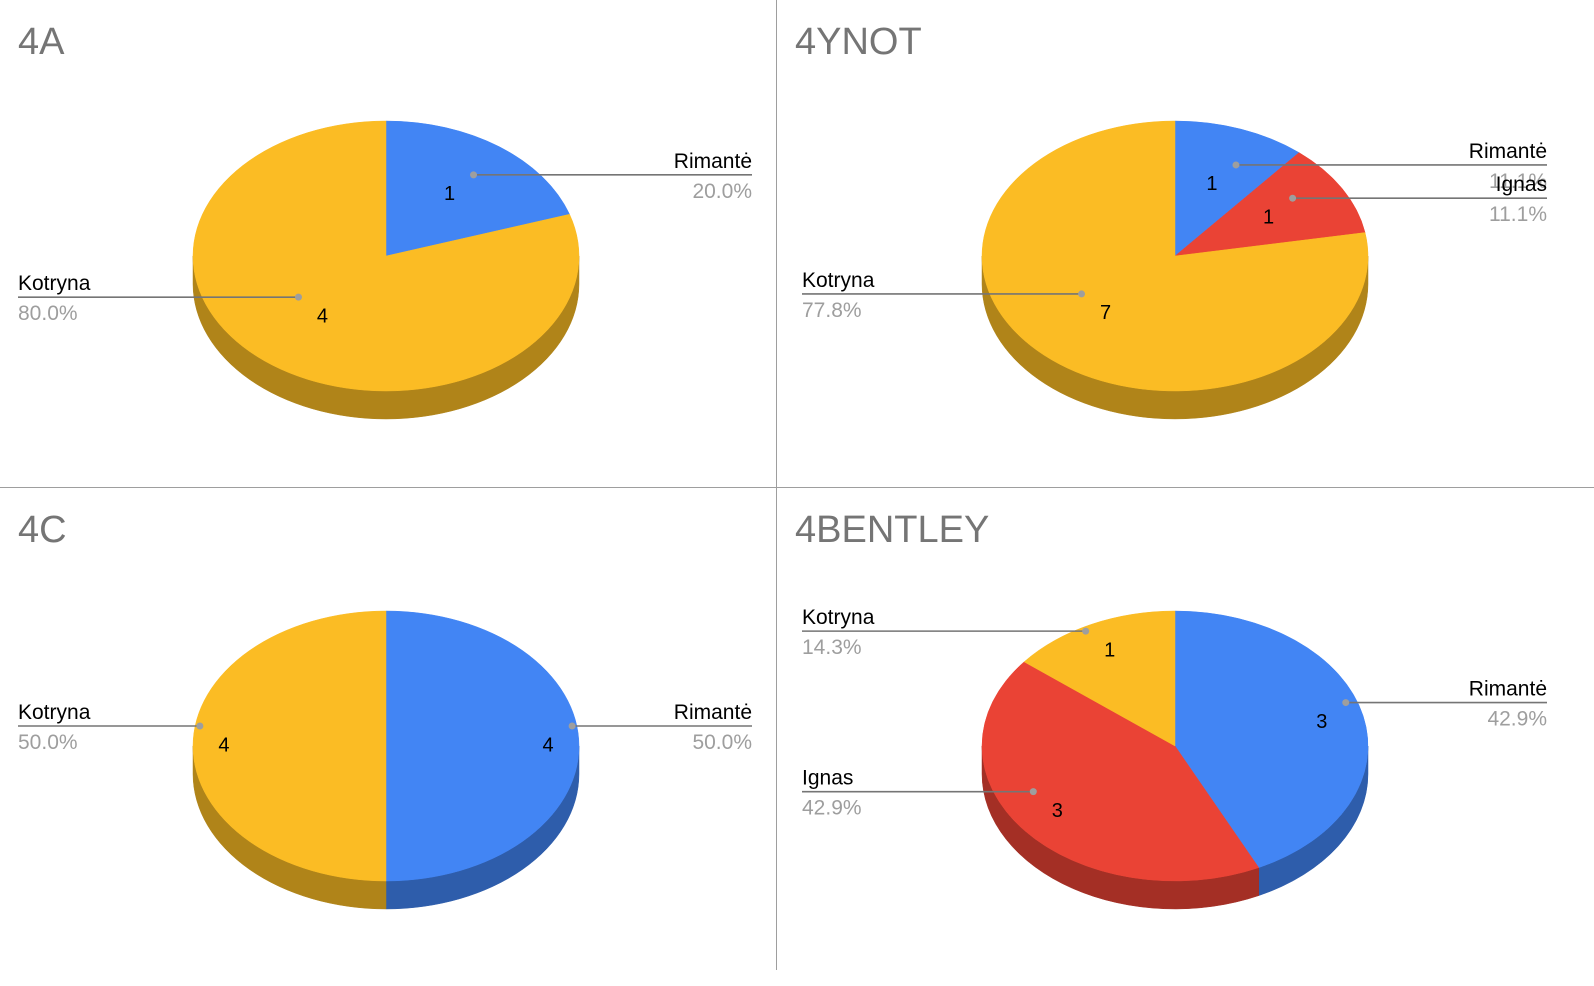 The height and width of the screenshot is (986, 1594). I want to click on slice-percent-label: 80.0%, so click(48, 313).